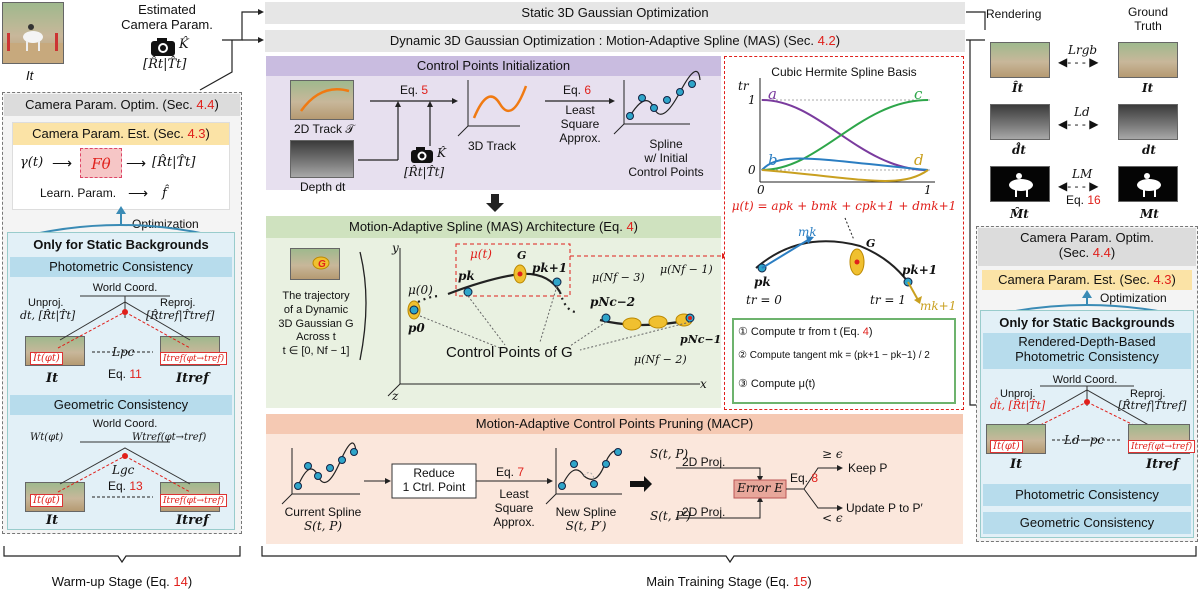  I want to click on spline-pk: pk, so click(762, 282).